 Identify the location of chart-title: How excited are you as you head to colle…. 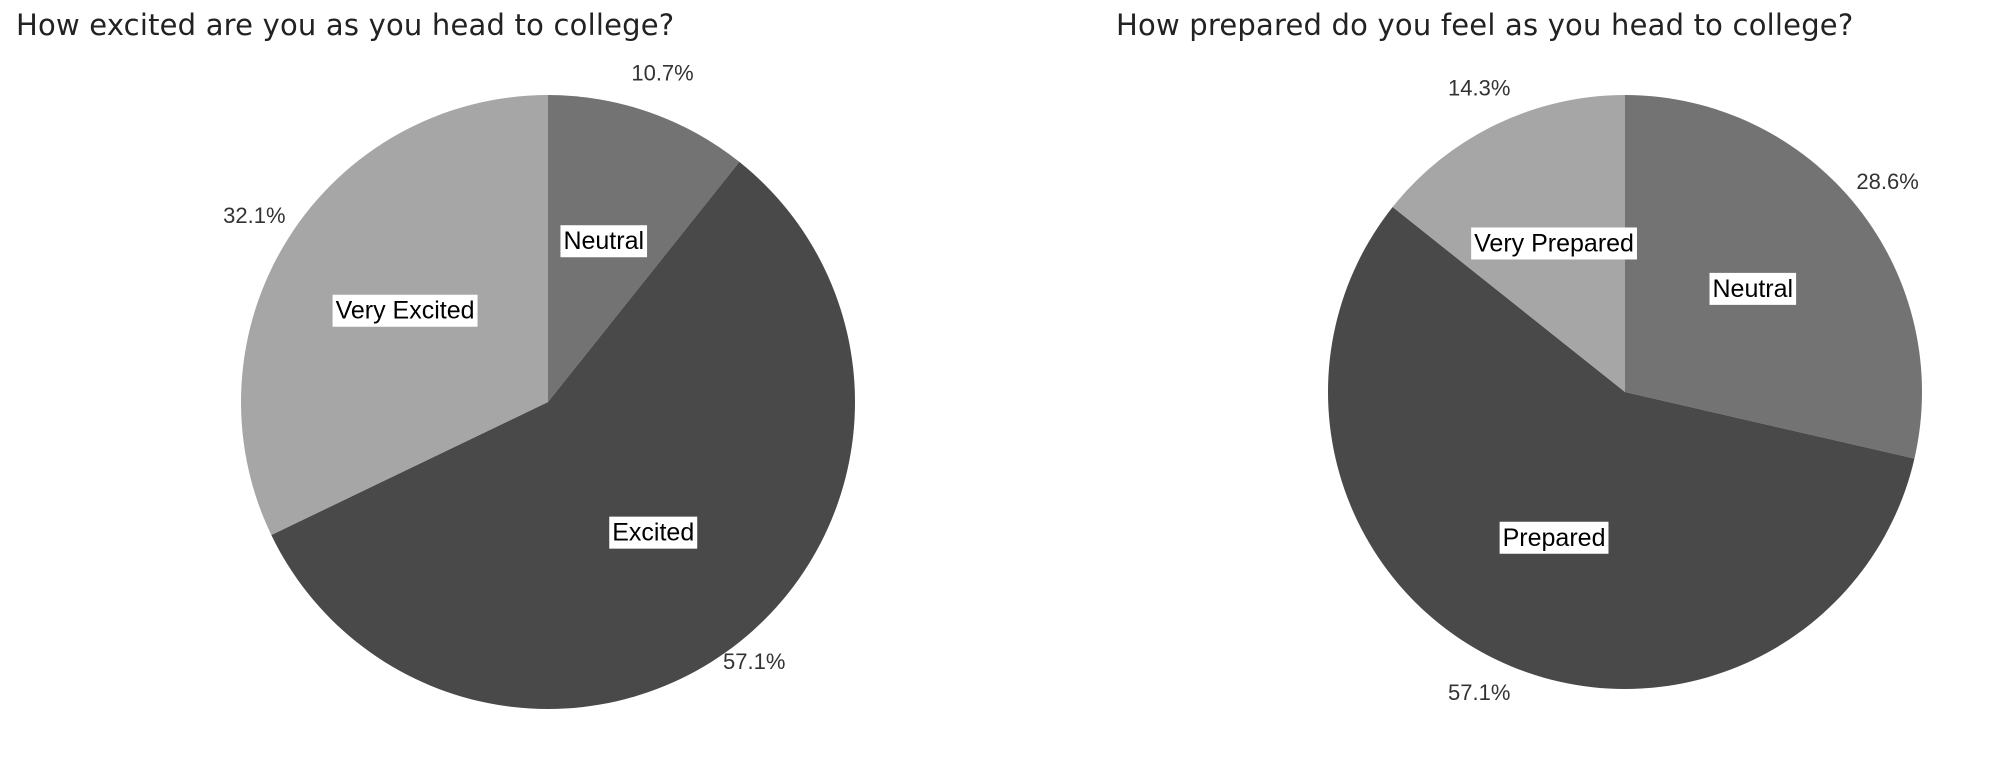
(345, 25).